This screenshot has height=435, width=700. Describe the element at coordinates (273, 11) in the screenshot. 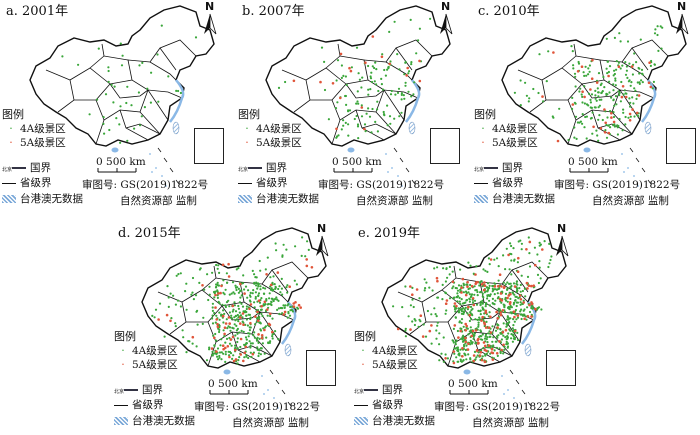

I see `panel-title-b: b. 2007年` at that location.